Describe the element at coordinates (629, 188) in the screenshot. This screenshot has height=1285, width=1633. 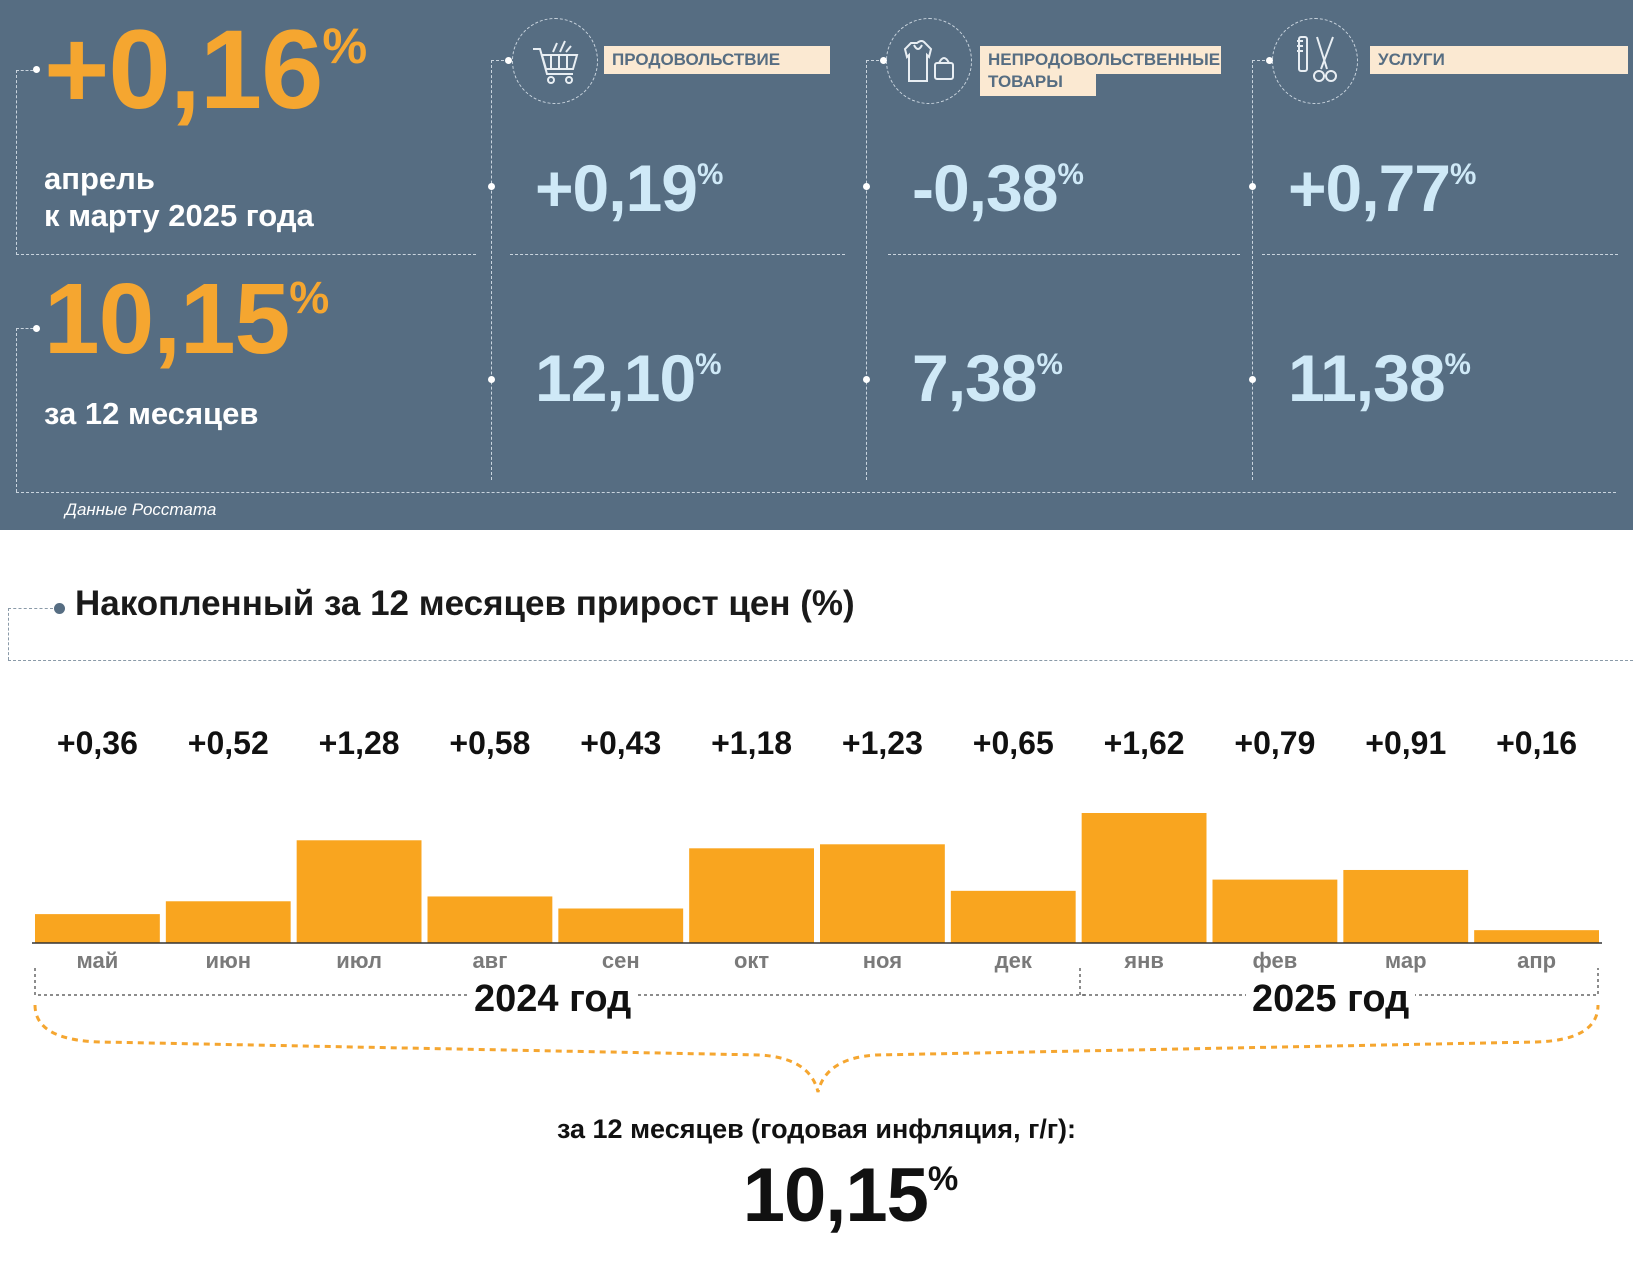
I see `food-monthly-value: +0,19%` at that location.